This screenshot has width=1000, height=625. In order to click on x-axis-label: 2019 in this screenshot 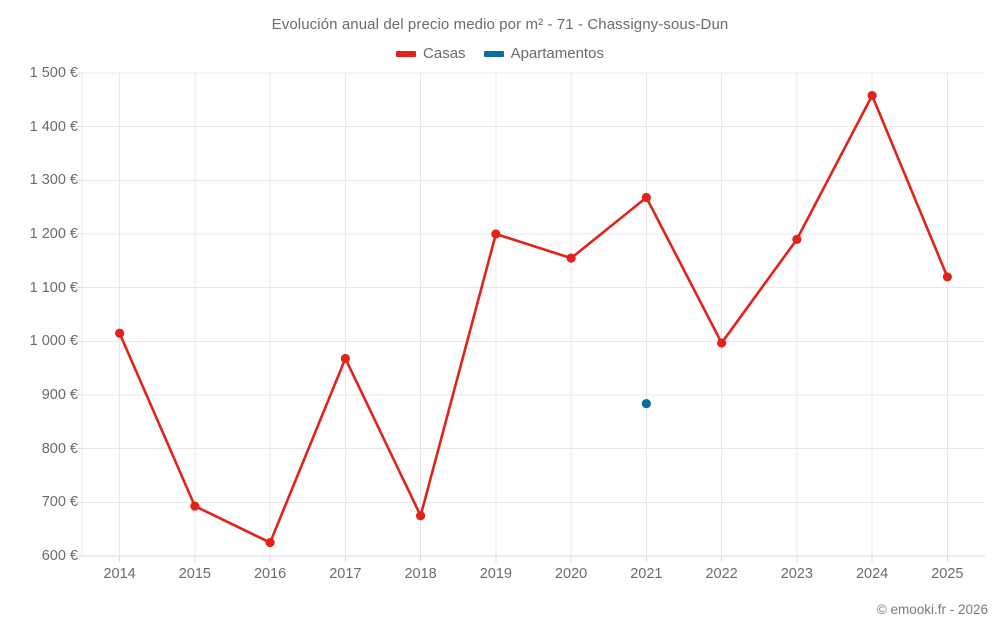, I will do `click(496, 574)`.